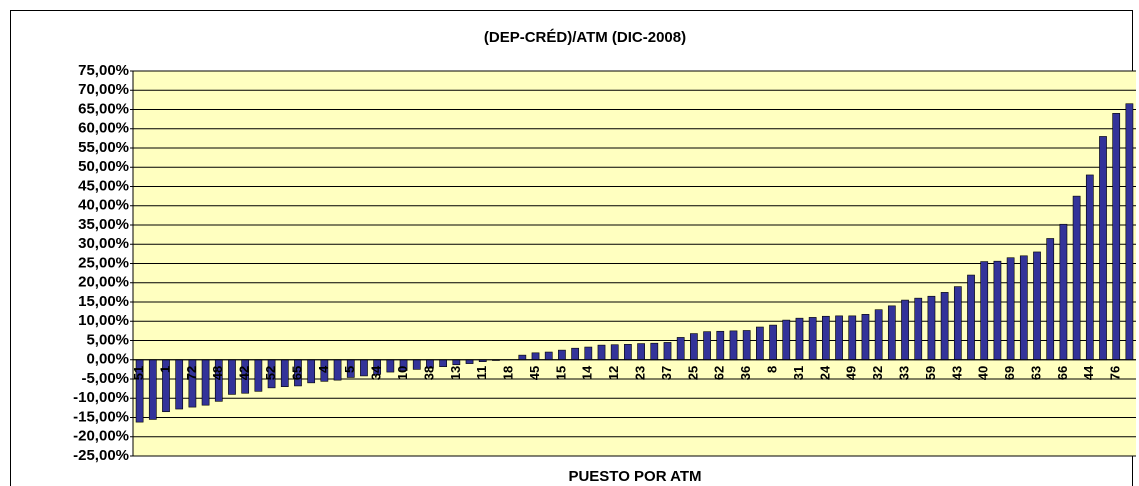 The height and width of the screenshot is (486, 1139). I want to click on y-tick-label: 50,00%, so click(103, 166).